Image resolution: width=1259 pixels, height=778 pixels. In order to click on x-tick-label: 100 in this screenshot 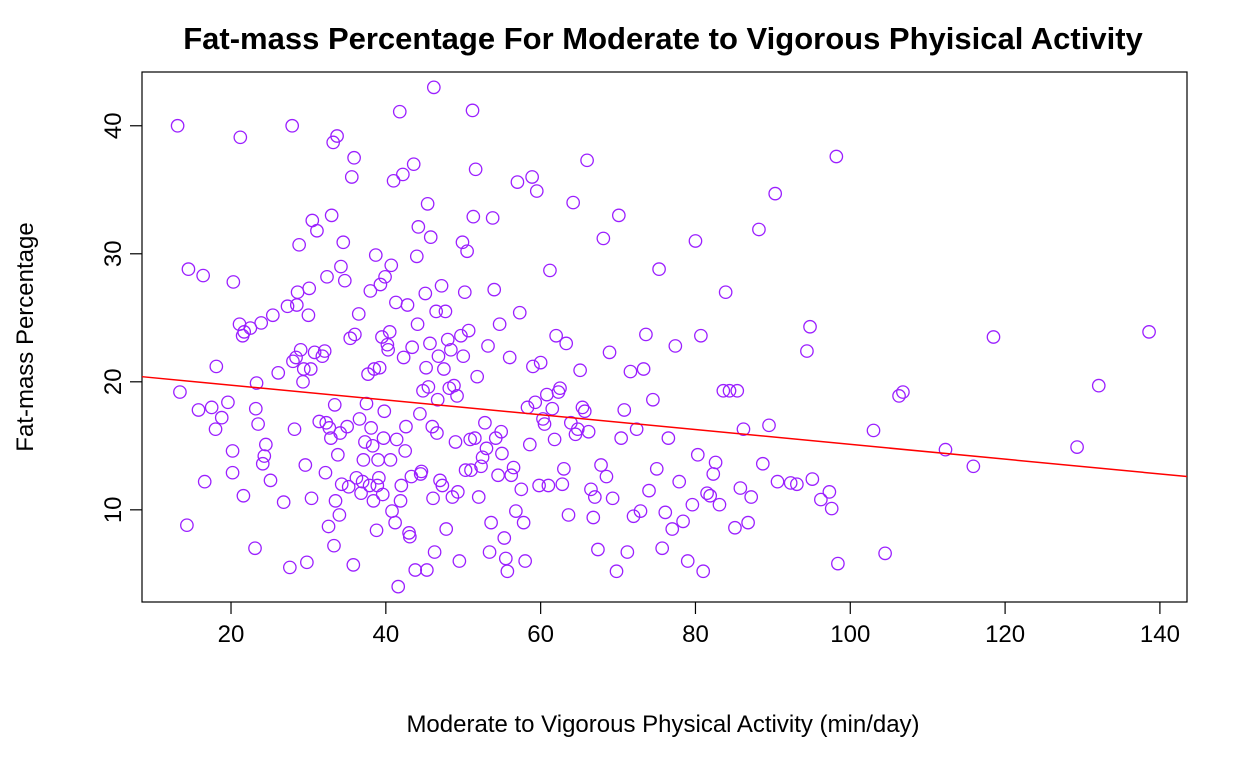, I will do `click(850, 634)`.